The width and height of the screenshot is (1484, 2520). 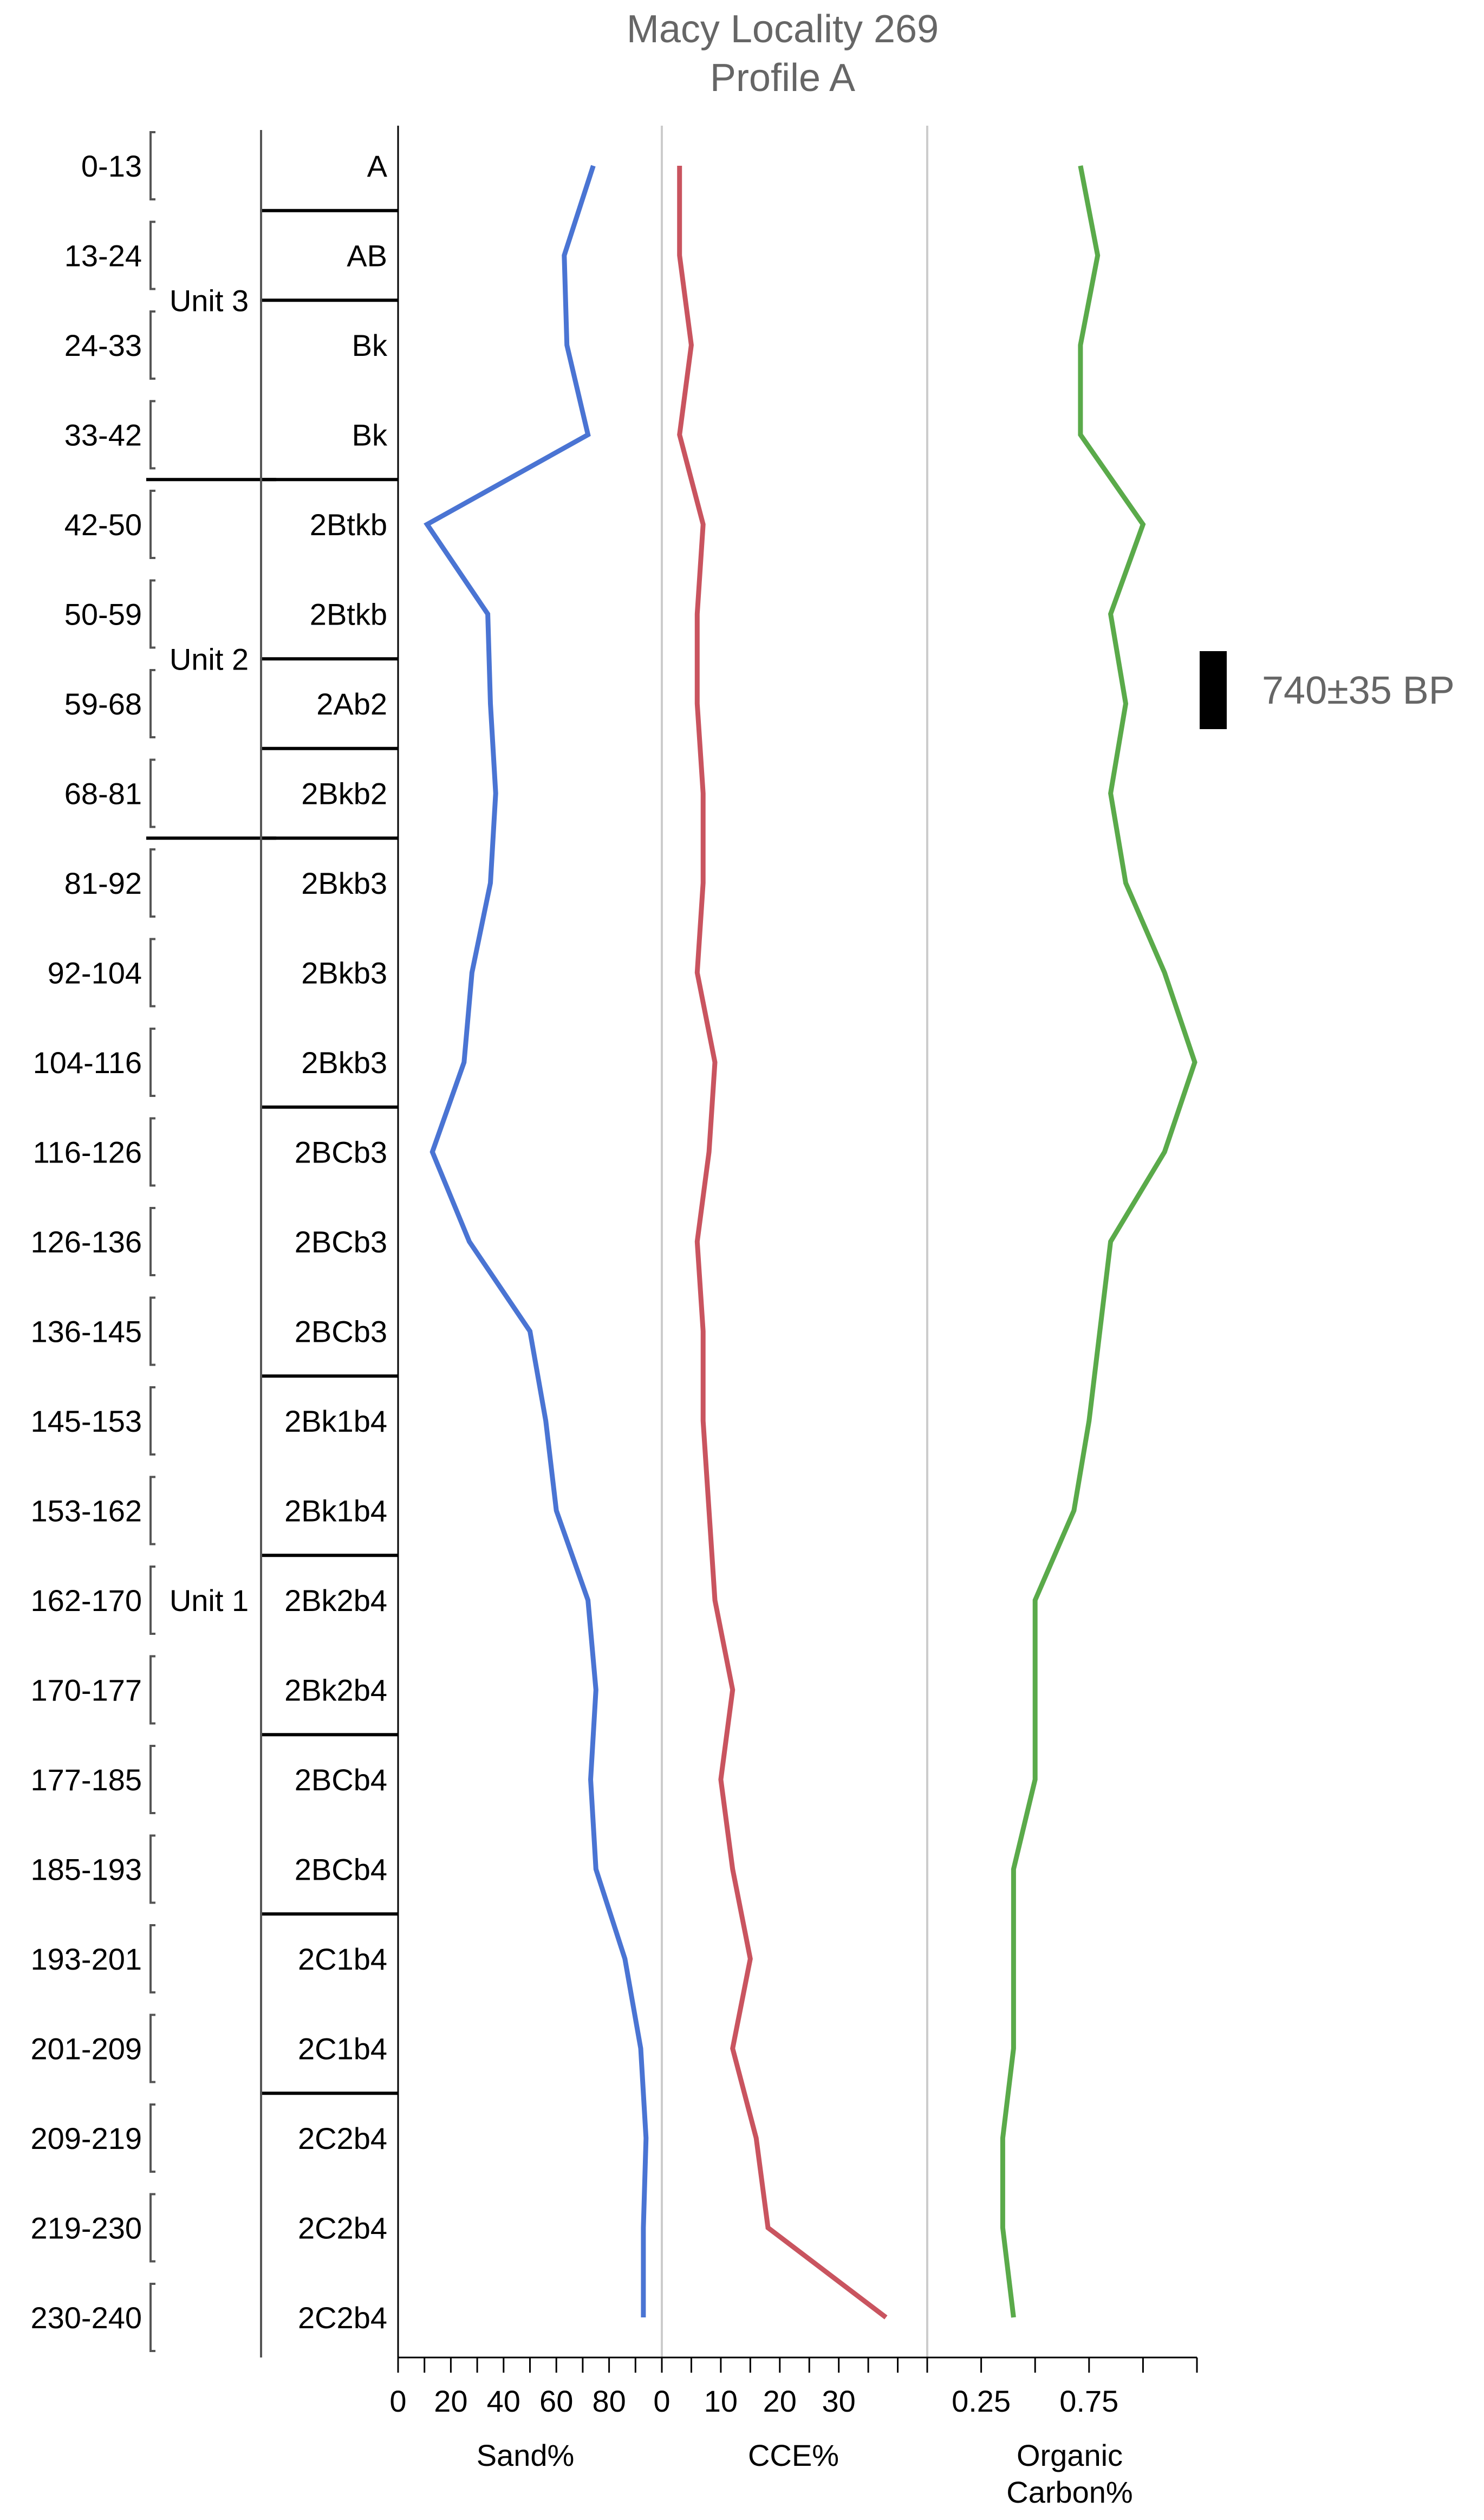 What do you see at coordinates (86, 1959) in the screenshot?
I see `depth-label: 193-201` at bounding box center [86, 1959].